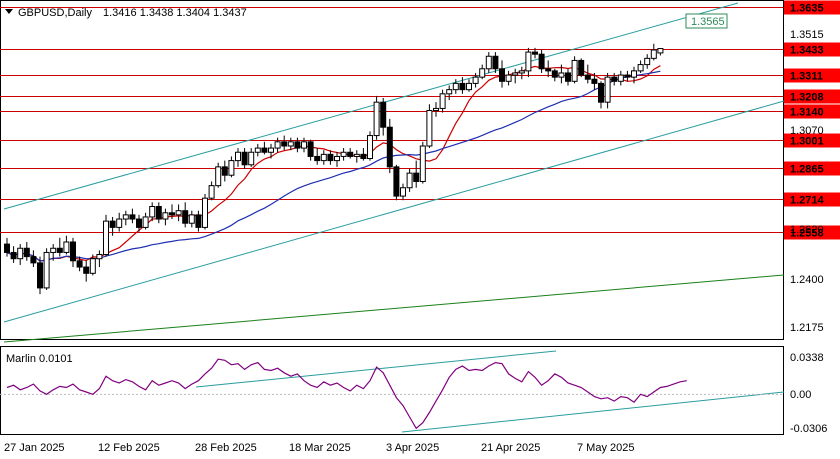  I want to click on x-tick-label: 18 Mar 2025, so click(320, 448).